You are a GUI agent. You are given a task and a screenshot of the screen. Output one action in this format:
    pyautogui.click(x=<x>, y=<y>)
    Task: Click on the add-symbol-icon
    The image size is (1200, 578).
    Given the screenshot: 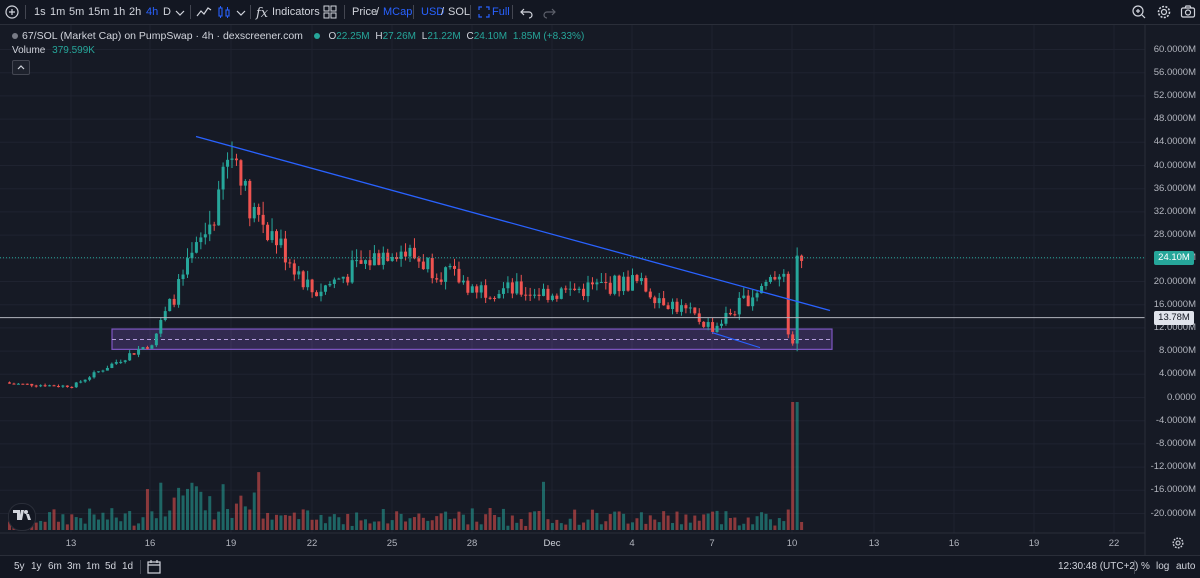 What is the action you would take?
    pyautogui.click(x=12, y=12)
    